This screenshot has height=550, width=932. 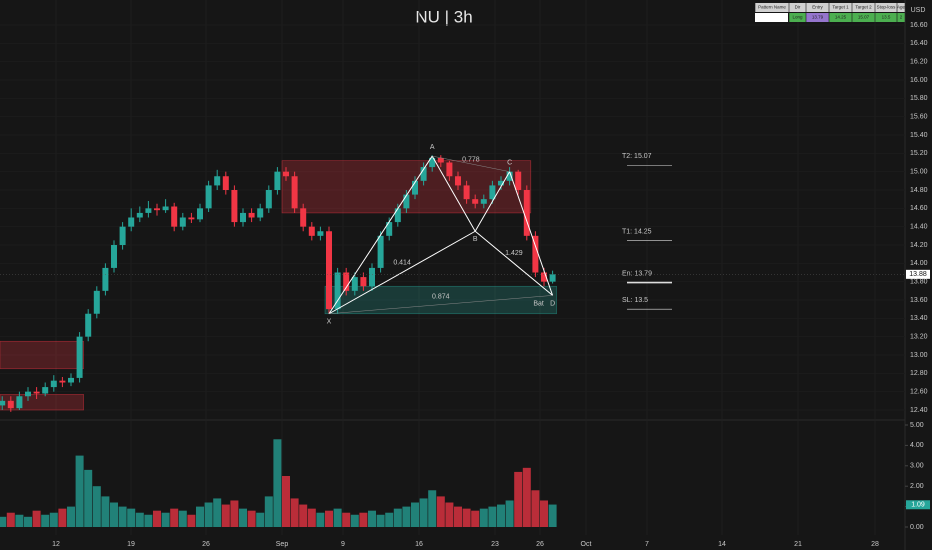 I want to click on ratio-label: 0.778, so click(x=471, y=160).